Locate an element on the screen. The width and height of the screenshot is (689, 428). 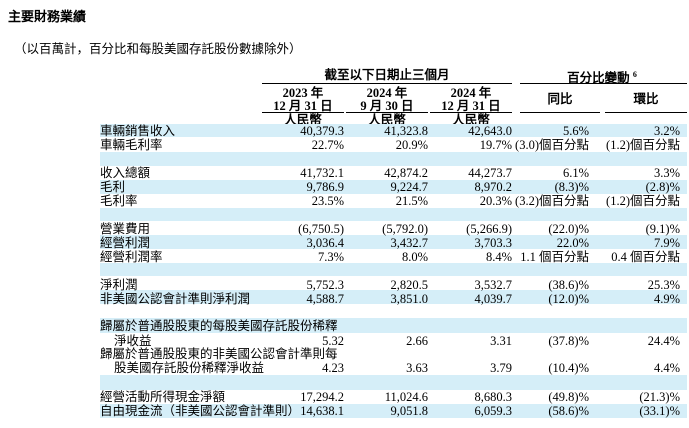
cell-v2: 41,323.8 is located at coordinates (406, 131).